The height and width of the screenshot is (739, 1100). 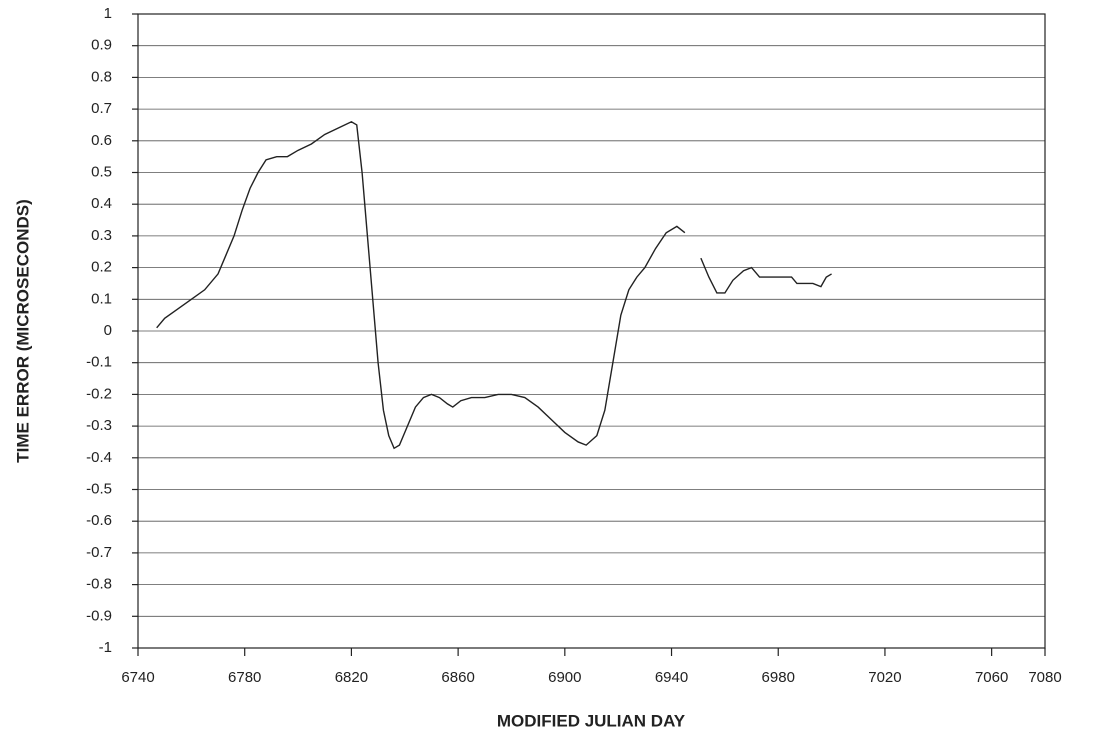 What do you see at coordinates (99, 552) in the screenshot?
I see `y-tick-label: -0.7` at bounding box center [99, 552].